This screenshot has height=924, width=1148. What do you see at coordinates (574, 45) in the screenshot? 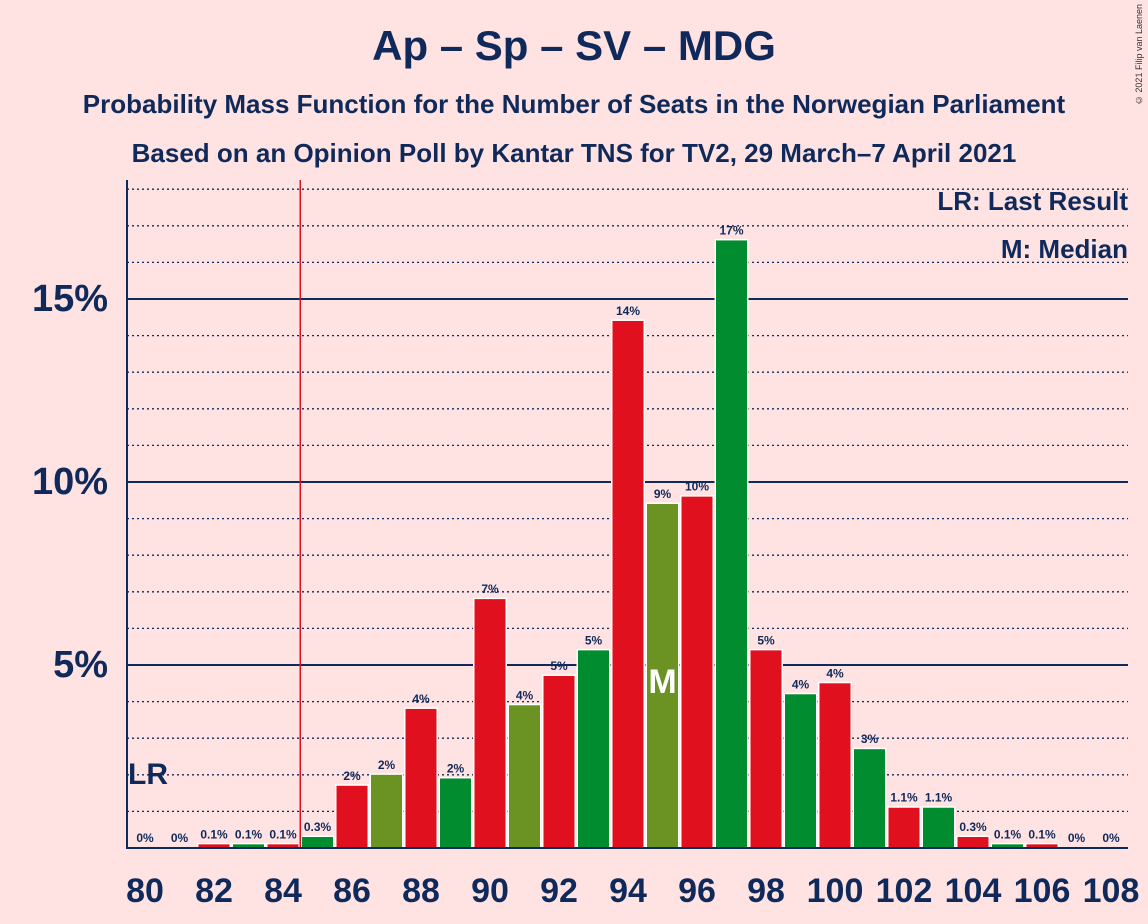
I see `chart-title: Ap – Sp – SV – MDG` at bounding box center [574, 45].